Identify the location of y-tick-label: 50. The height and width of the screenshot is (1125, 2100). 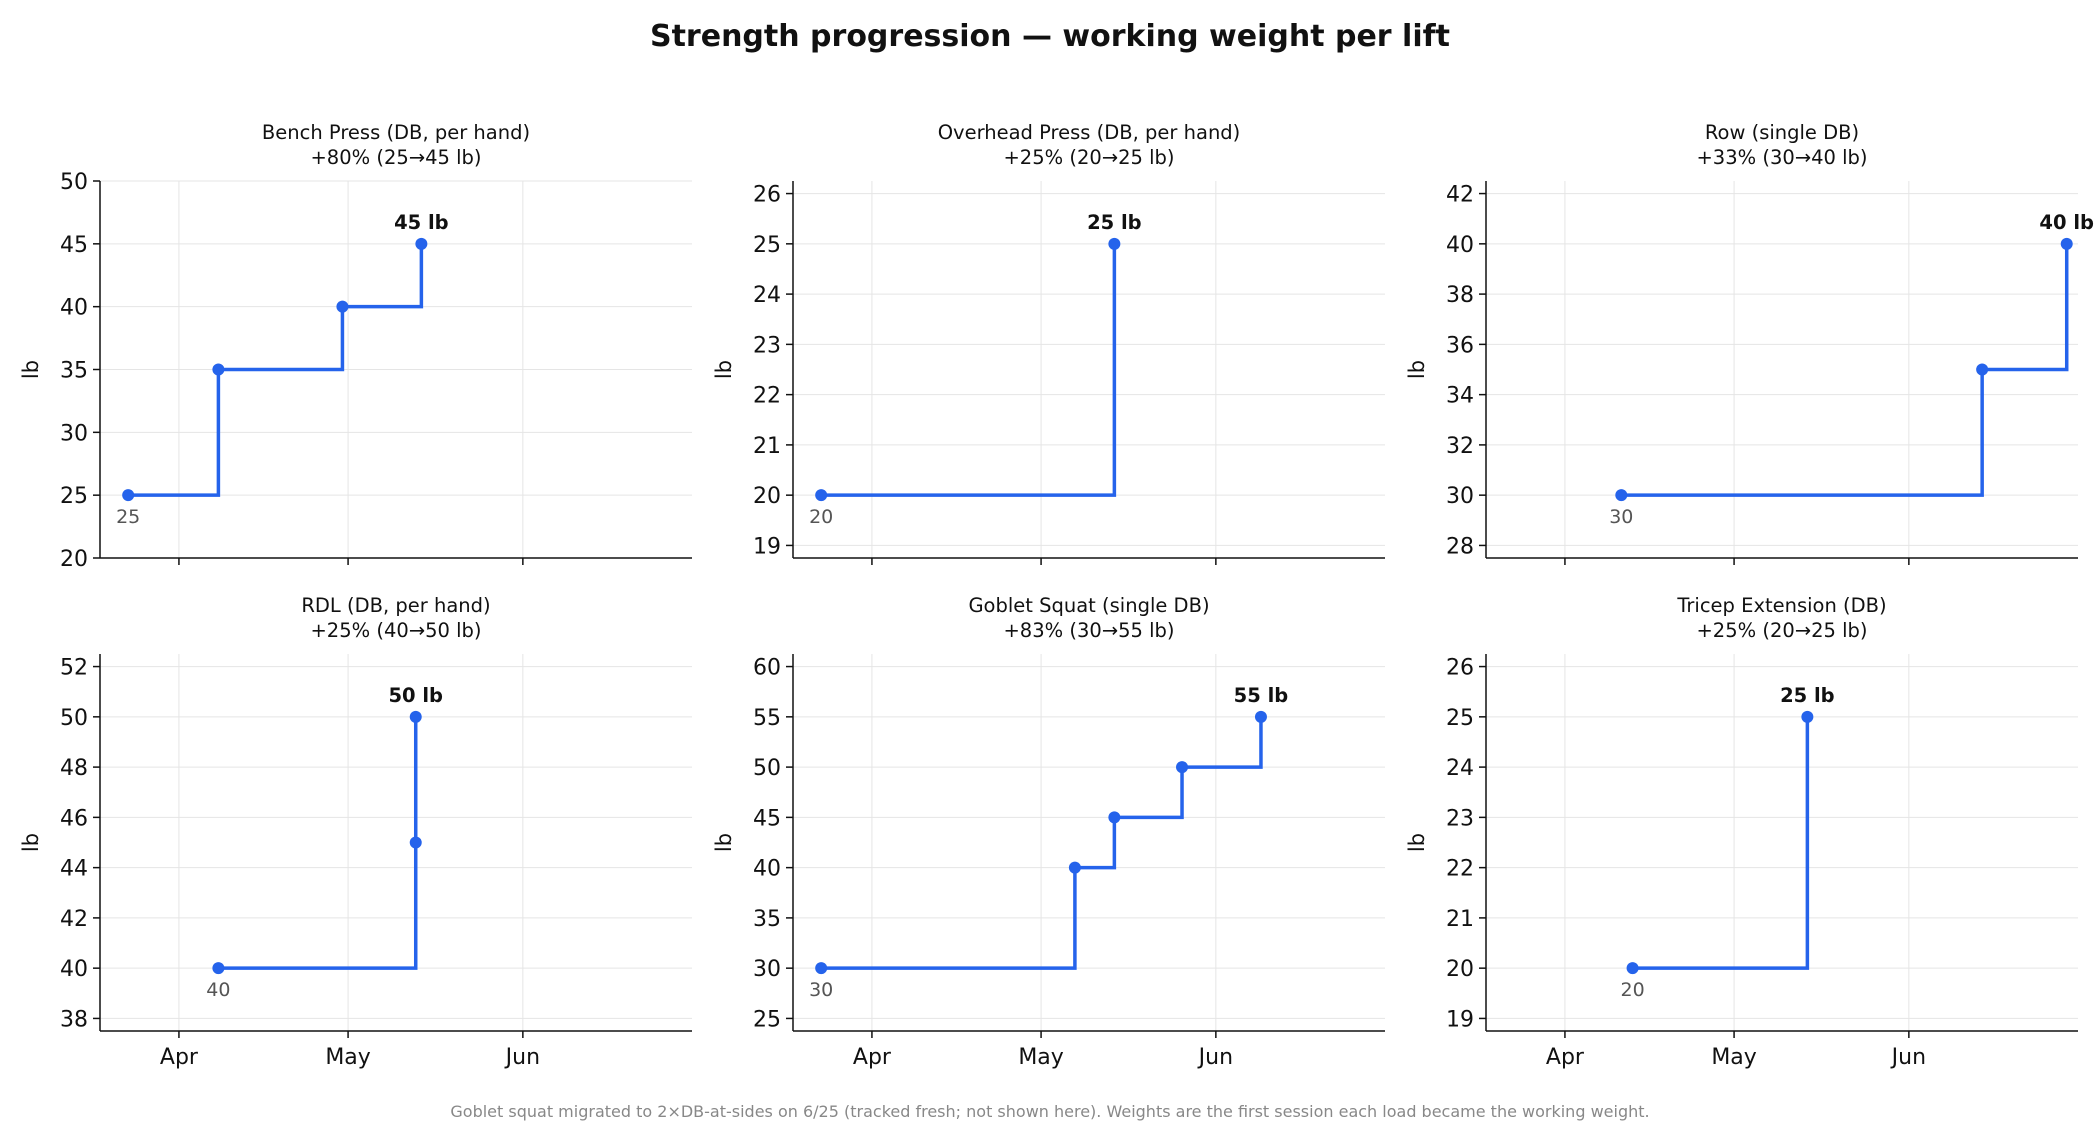
(74, 182).